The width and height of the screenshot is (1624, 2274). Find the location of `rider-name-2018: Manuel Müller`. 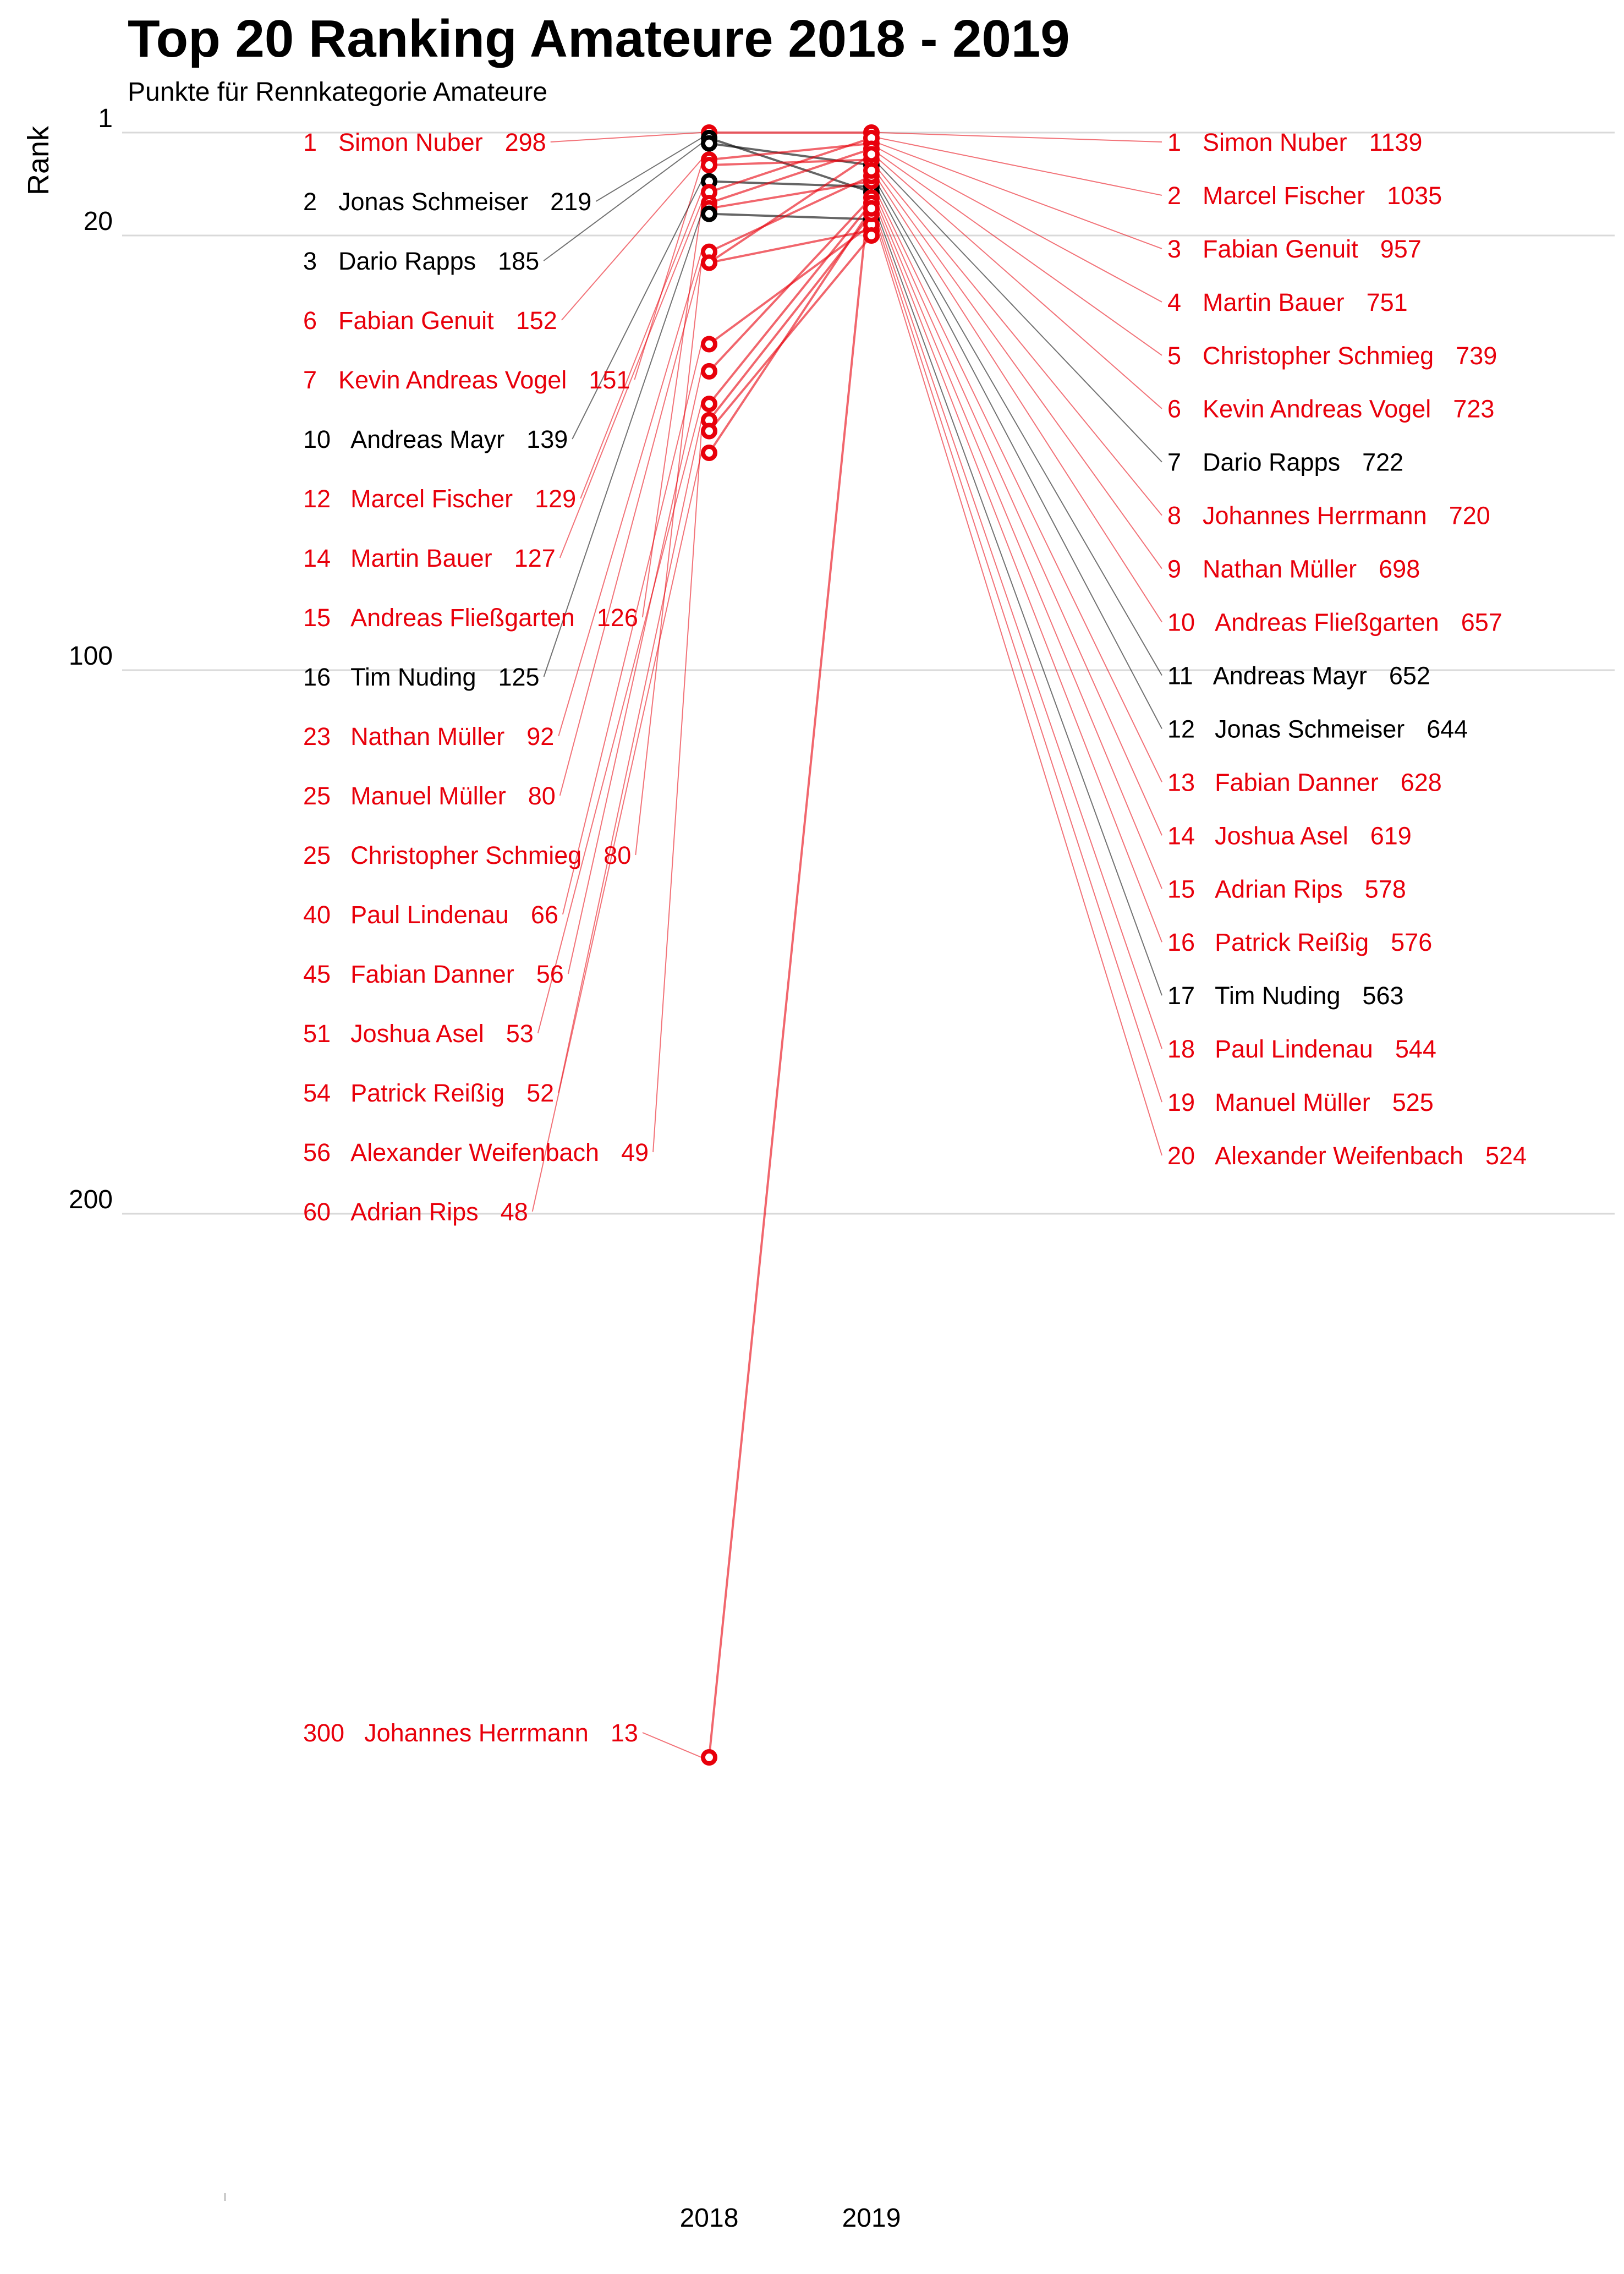

rider-name-2018: Manuel Müller is located at coordinates (428, 796).